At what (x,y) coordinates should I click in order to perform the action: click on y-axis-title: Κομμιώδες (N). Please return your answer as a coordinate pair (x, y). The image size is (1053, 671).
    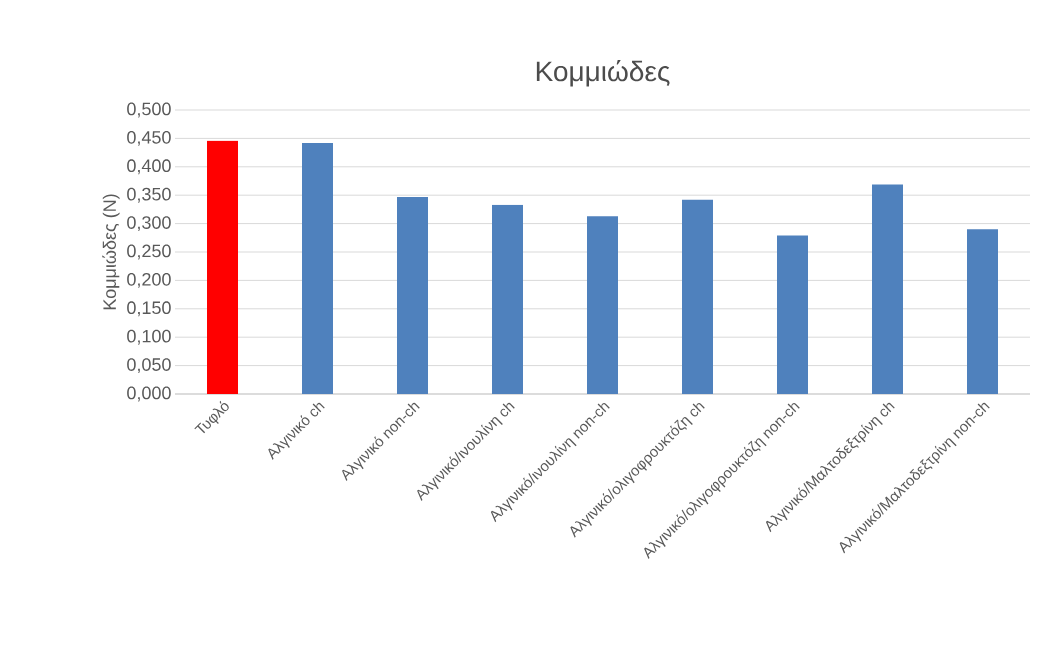
    Looking at the image, I should click on (111, 252).